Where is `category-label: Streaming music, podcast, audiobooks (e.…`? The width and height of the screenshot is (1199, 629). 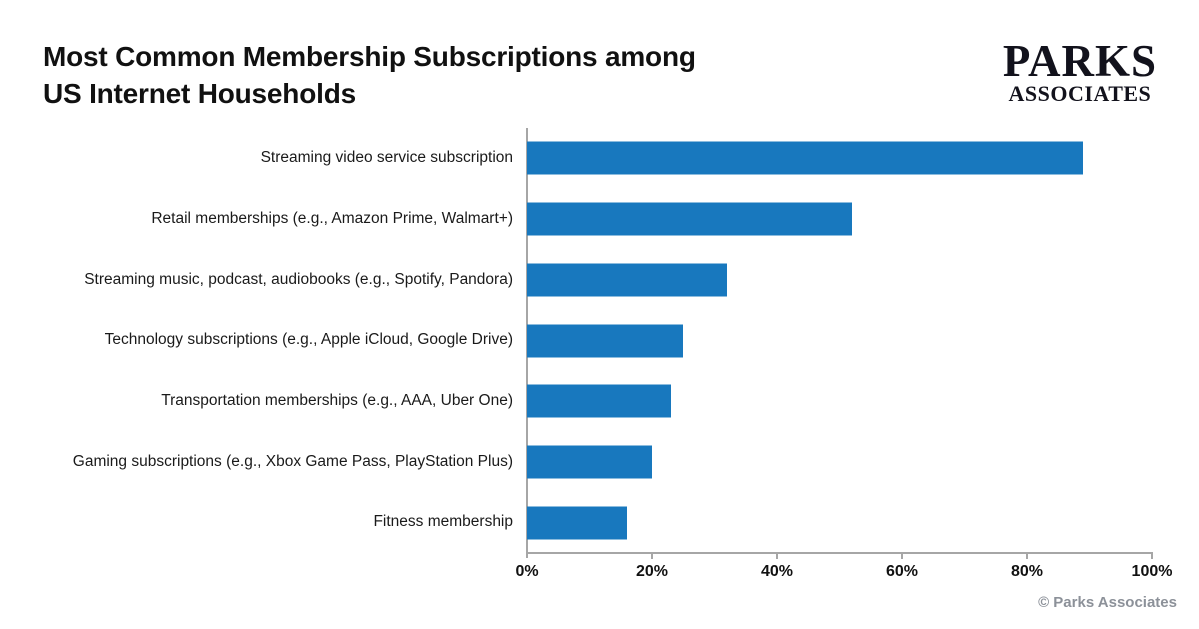
category-label: Streaming music, podcast, audiobooks (e.… is located at coordinates (298, 279).